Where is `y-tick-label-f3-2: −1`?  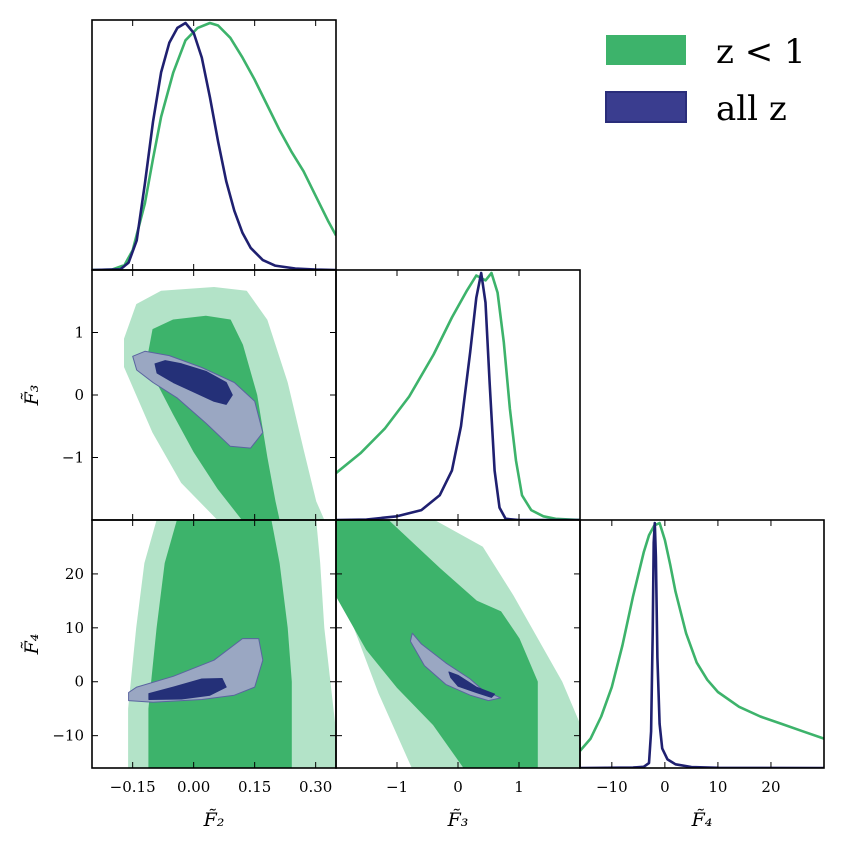
y-tick-label-f3-2: −1 is located at coordinates (73, 458).